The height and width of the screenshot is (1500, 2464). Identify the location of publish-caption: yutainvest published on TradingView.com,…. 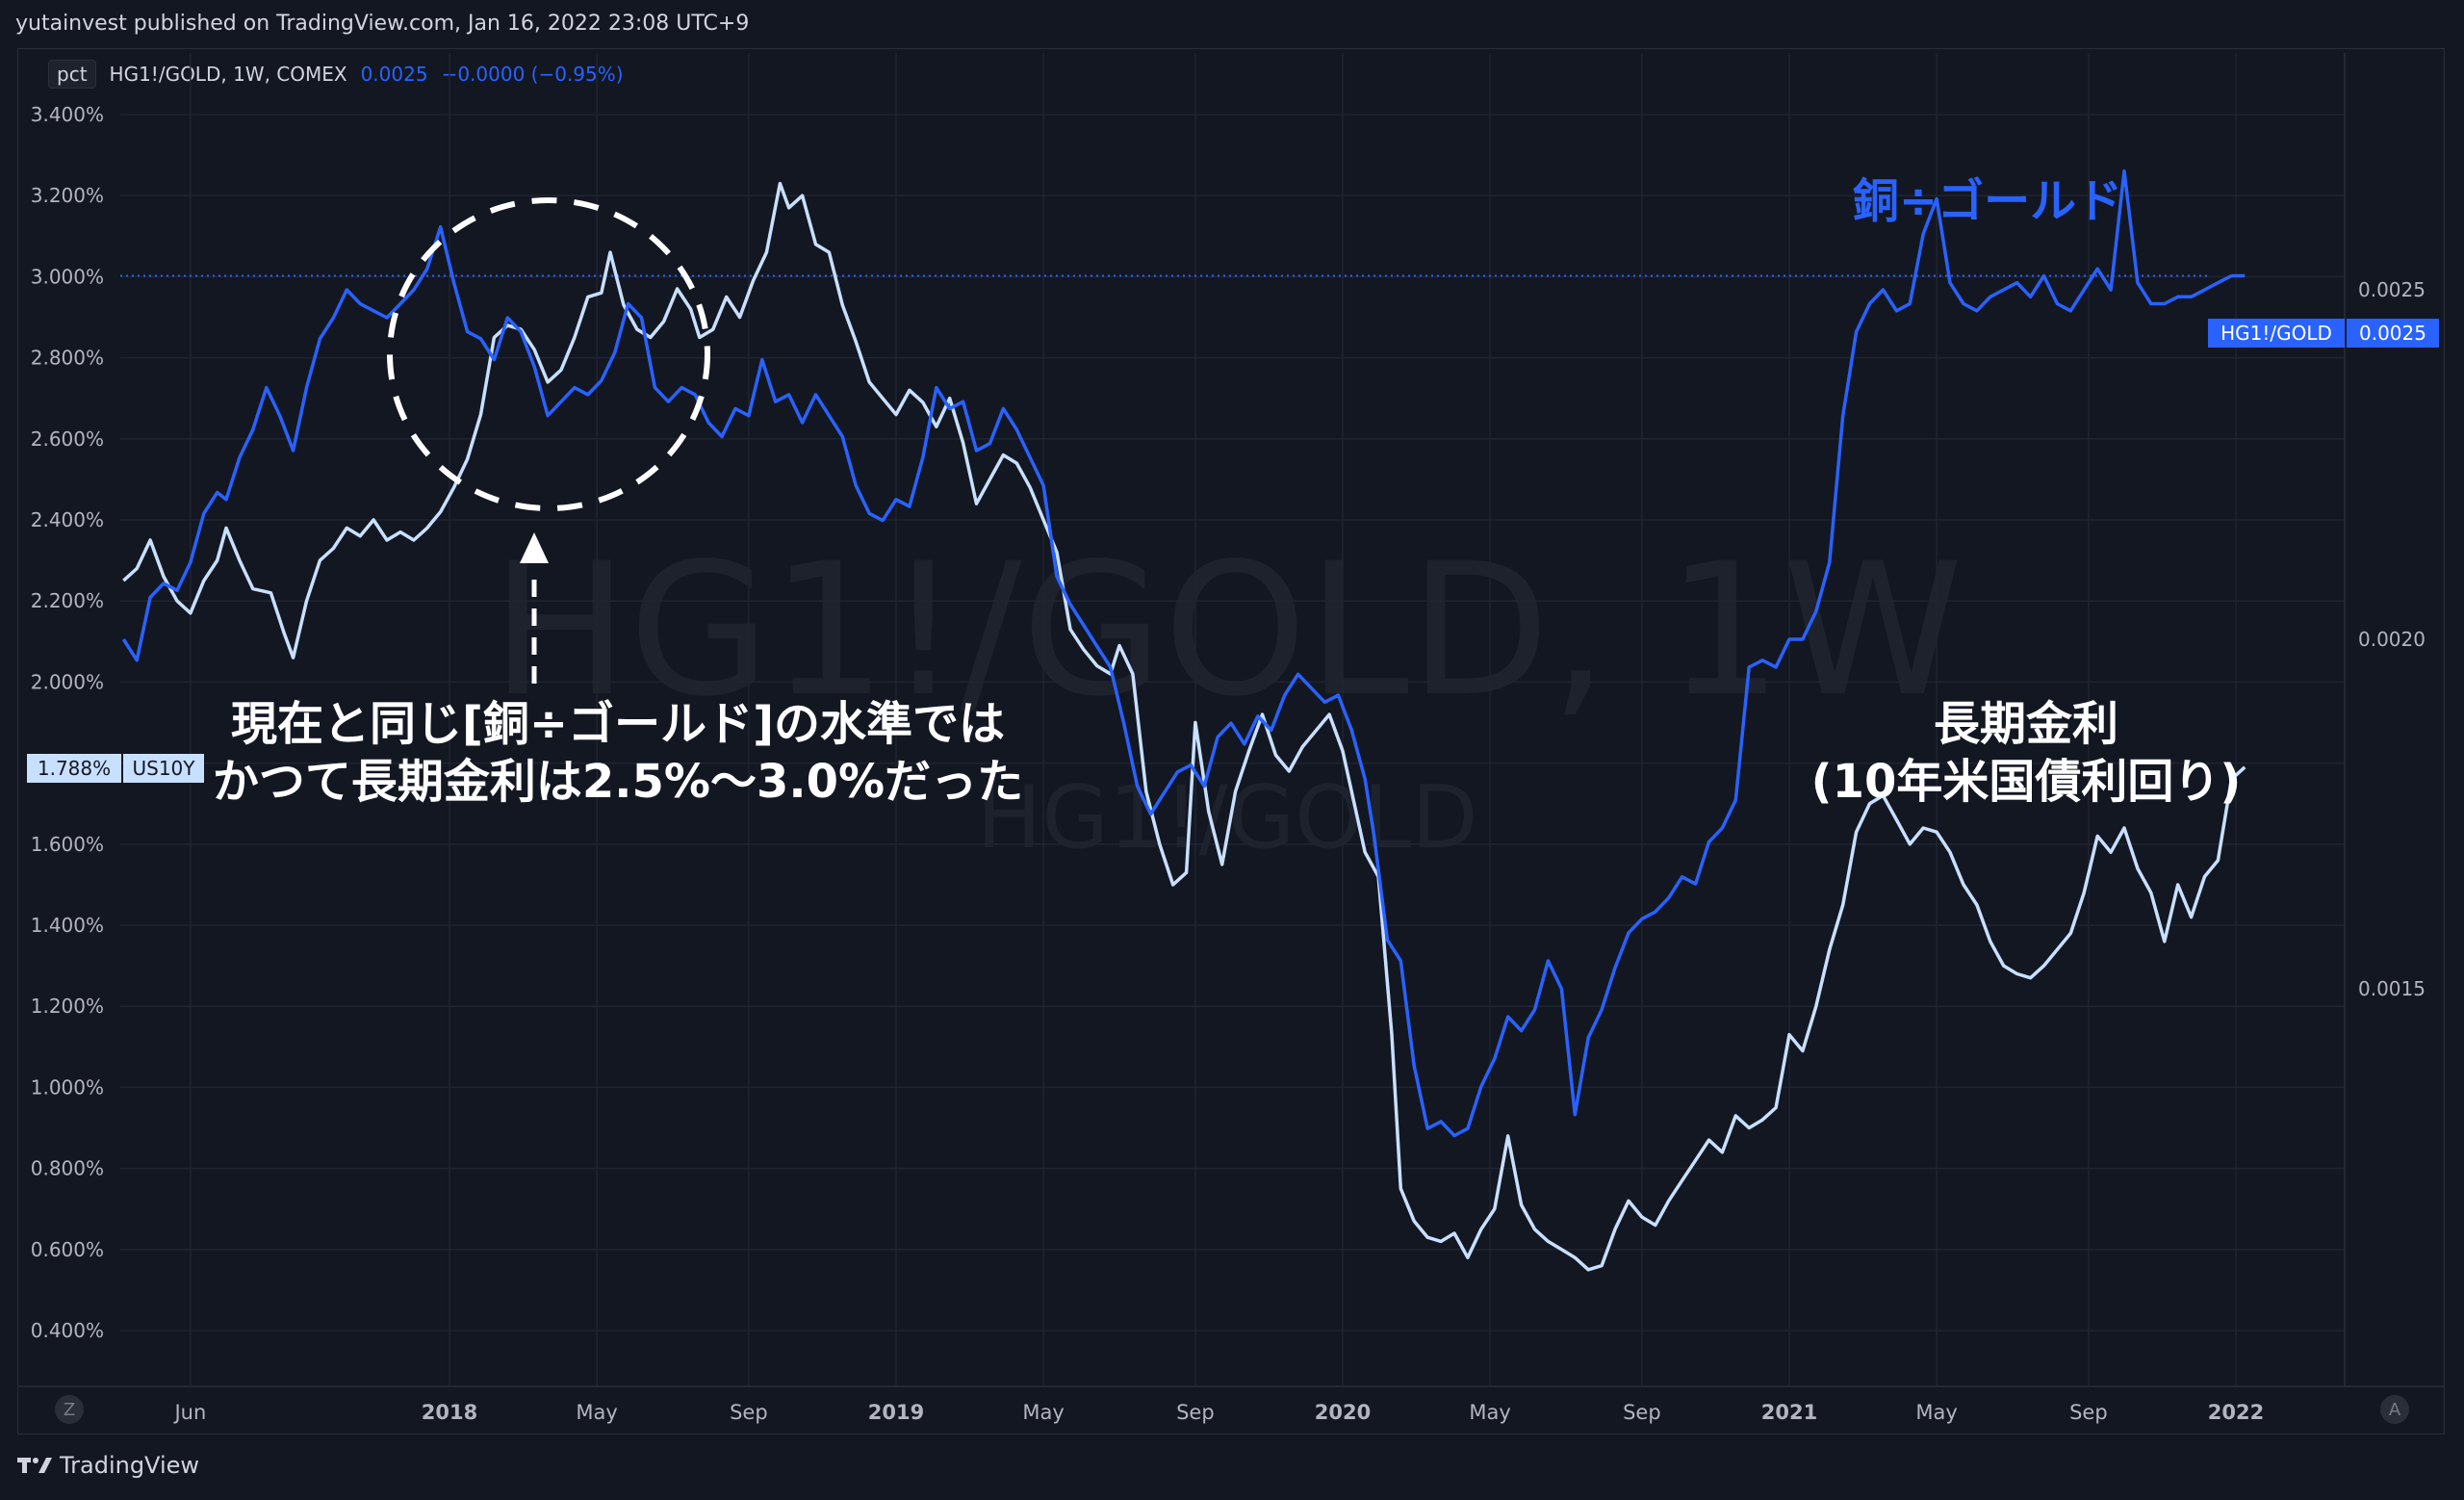
(382, 24).